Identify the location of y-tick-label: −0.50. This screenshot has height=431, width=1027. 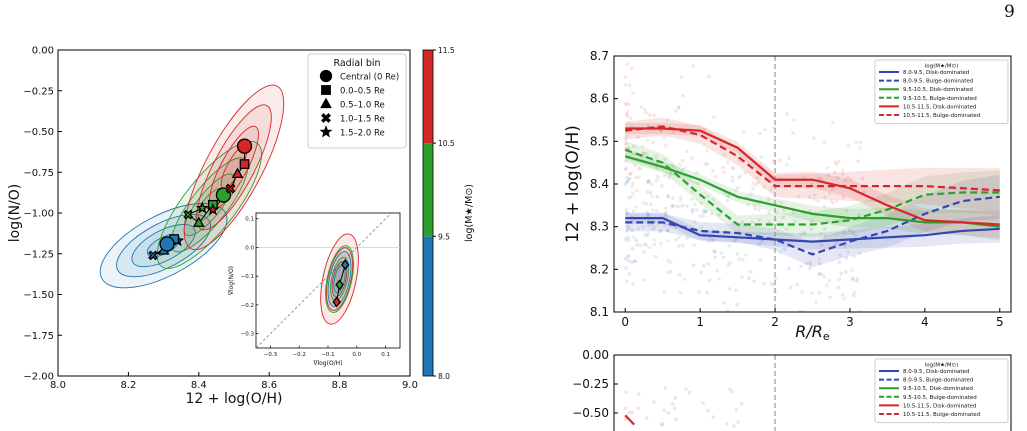
(590, 413).